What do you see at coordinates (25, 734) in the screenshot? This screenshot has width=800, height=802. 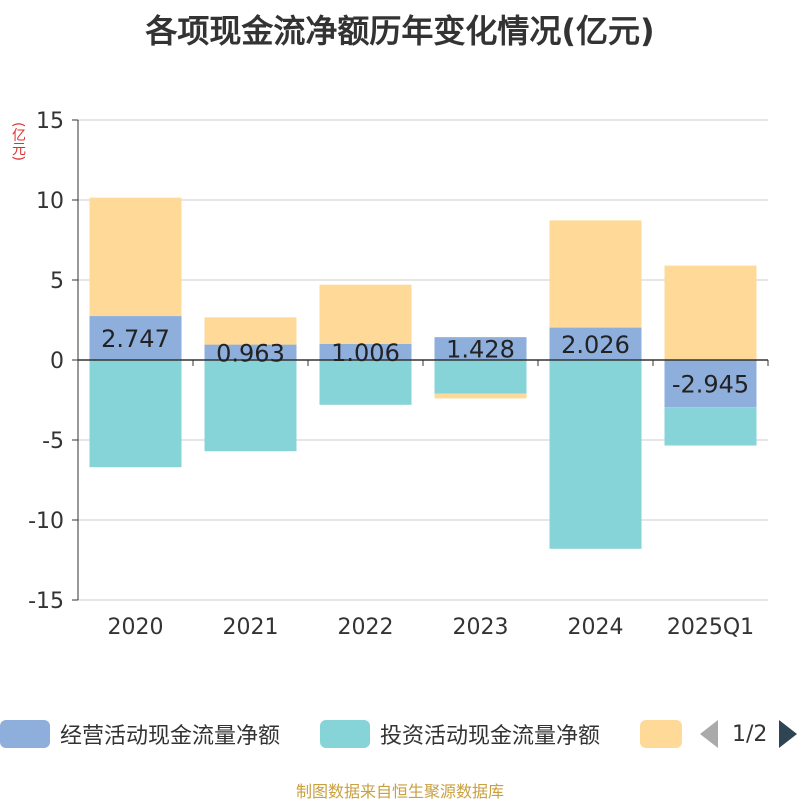 I see `legend-swatch-operating` at bounding box center [25, 734].